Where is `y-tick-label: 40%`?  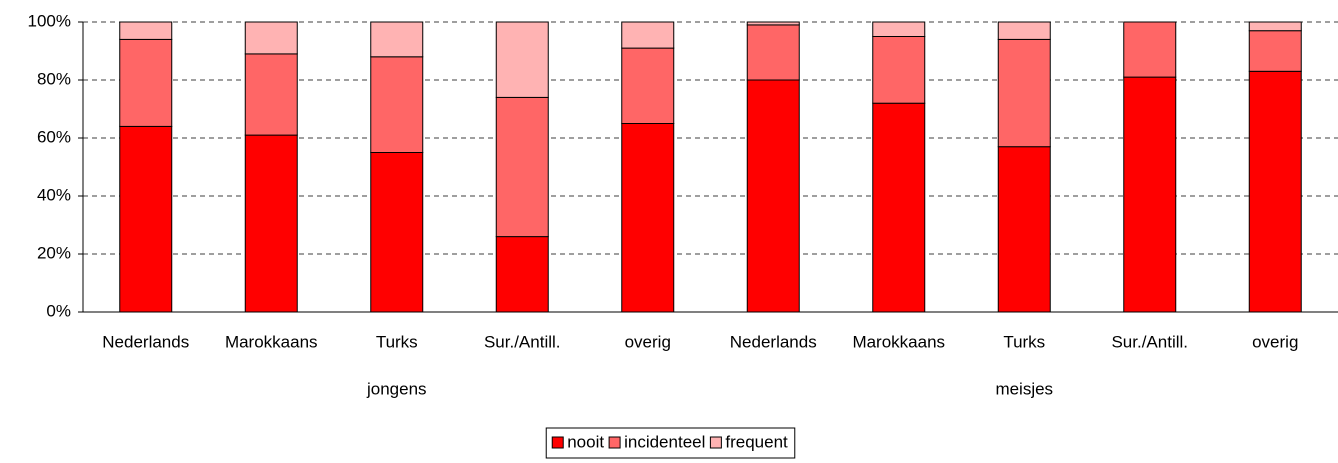 y-tick-label: 40% is located at coordinates (54, 194).